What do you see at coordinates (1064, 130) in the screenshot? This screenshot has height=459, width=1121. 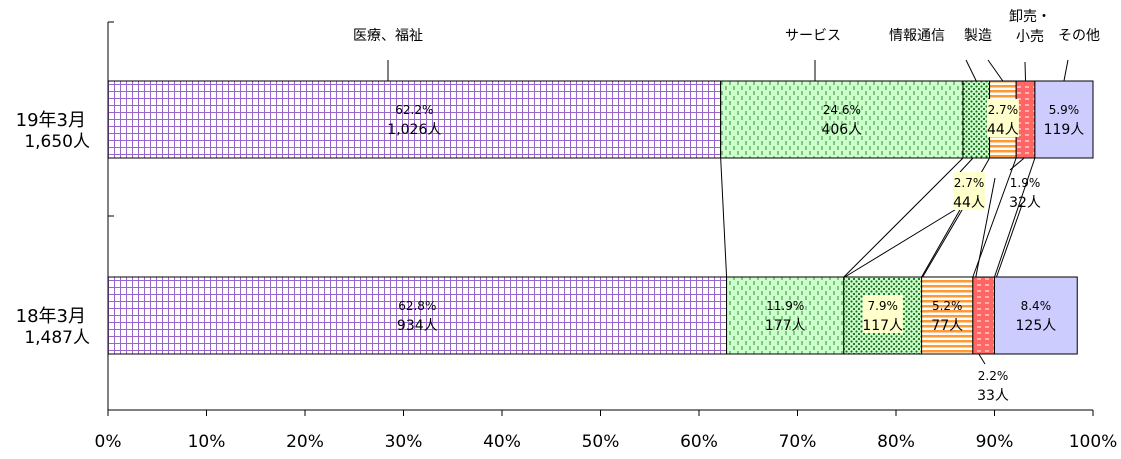 I see `segment-count-label: 119人` at bounding box center [1064, 130].